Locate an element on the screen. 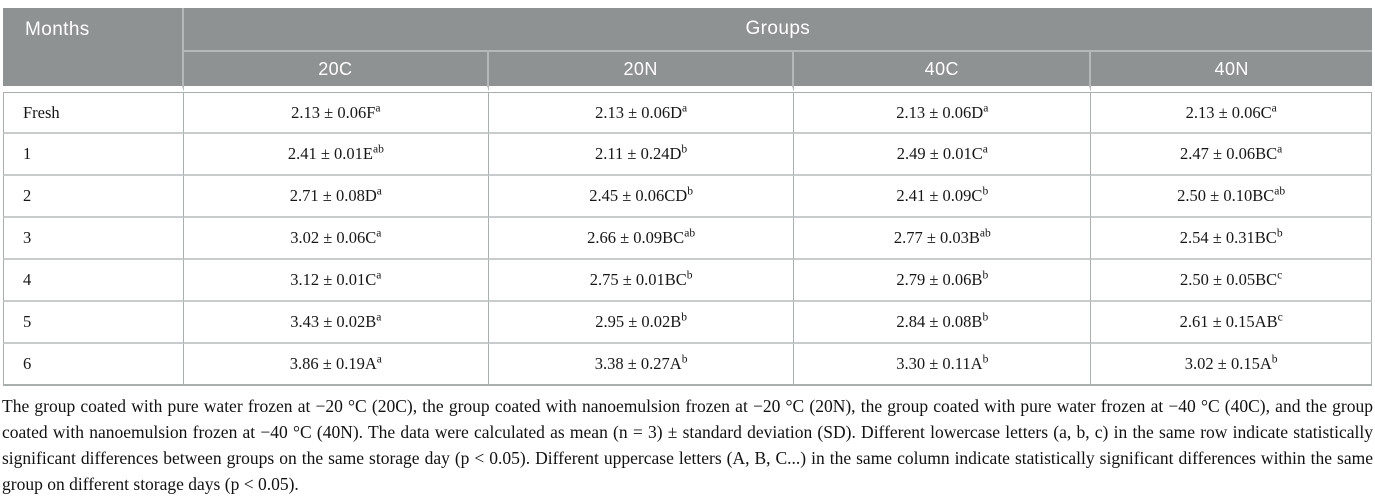 This screenshot has width=1375, height=501. month-cell: 6 is located at coordinates (93, 365).